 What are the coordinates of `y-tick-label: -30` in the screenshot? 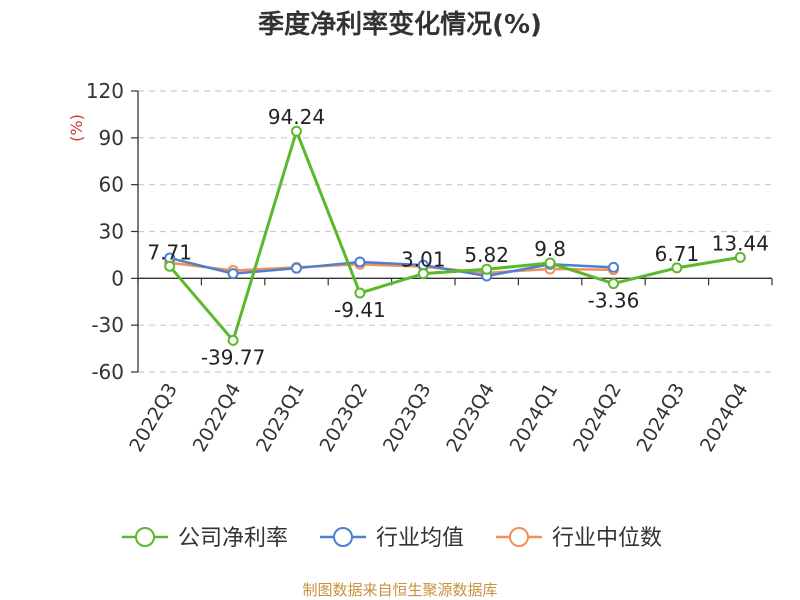 It's located at (107, 325).